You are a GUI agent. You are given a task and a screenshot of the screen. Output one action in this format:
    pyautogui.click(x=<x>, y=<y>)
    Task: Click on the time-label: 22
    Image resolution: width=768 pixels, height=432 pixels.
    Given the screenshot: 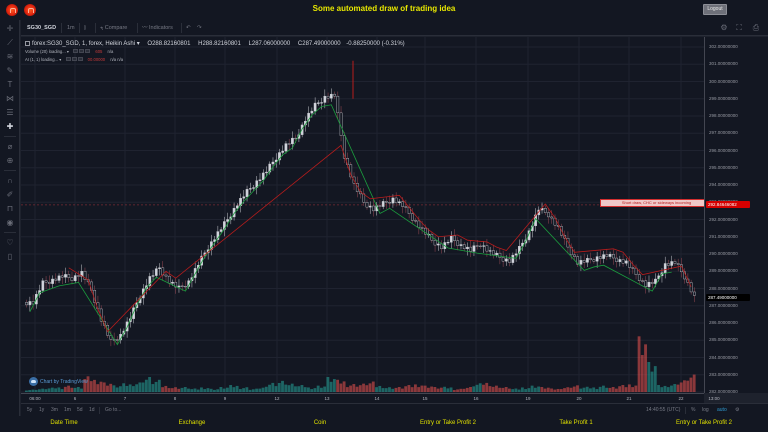 What is the action you would take?
    pyautogui.click(x=681, y=398)
    